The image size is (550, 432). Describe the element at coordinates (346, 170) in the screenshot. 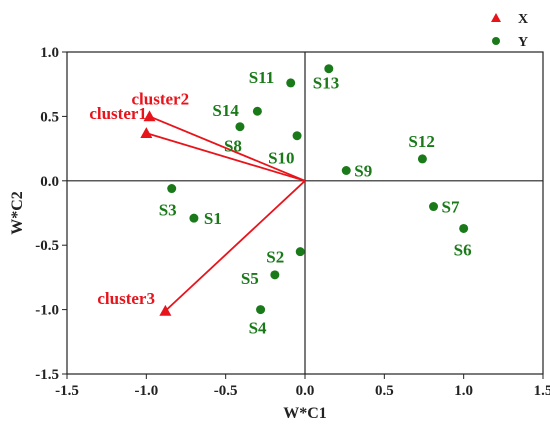

I see `circle-marker-S9` at that location.